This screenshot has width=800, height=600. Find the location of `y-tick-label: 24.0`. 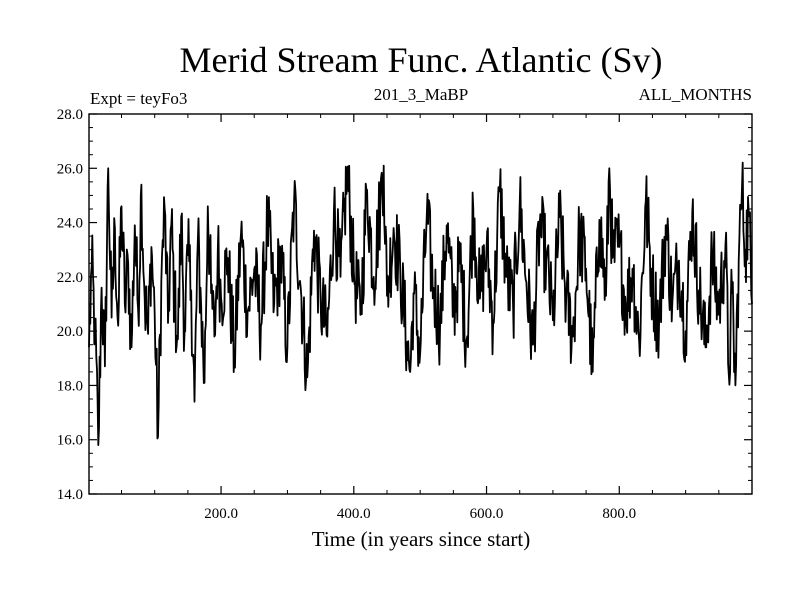

y-tick-label: 24.0 is located at coordinates (70, 224).